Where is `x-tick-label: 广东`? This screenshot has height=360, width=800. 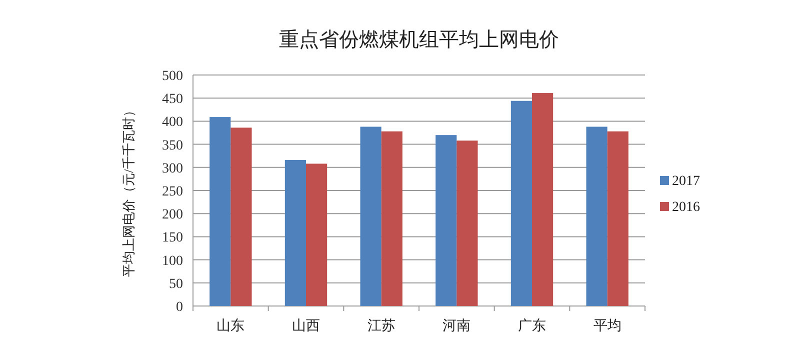
x-tick-label: 广东 is located at coordinates (532, 326).